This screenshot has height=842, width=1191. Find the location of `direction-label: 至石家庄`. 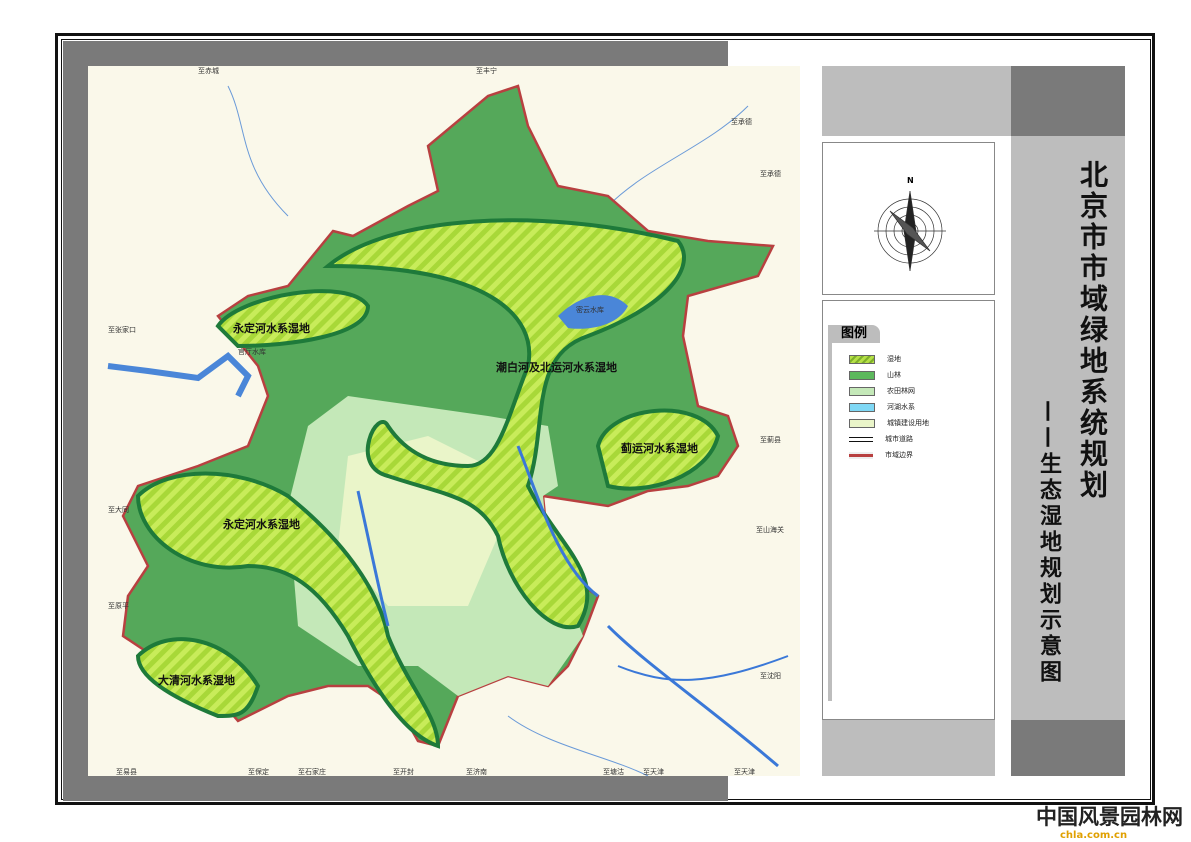

direction-label: 至石家庄 is located at coordinates (312, 771).